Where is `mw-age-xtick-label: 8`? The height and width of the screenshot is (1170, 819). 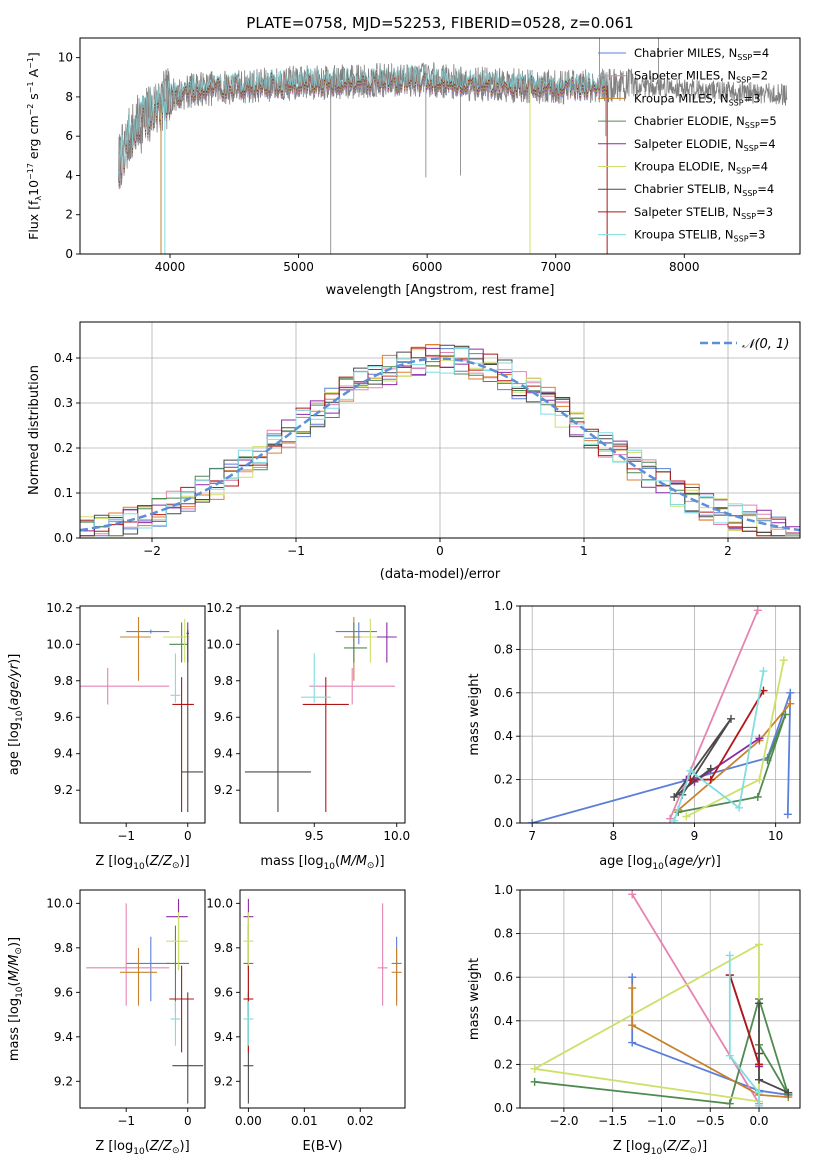
mw-age-xtick-label: 8 is located at coordinates (614, 836).